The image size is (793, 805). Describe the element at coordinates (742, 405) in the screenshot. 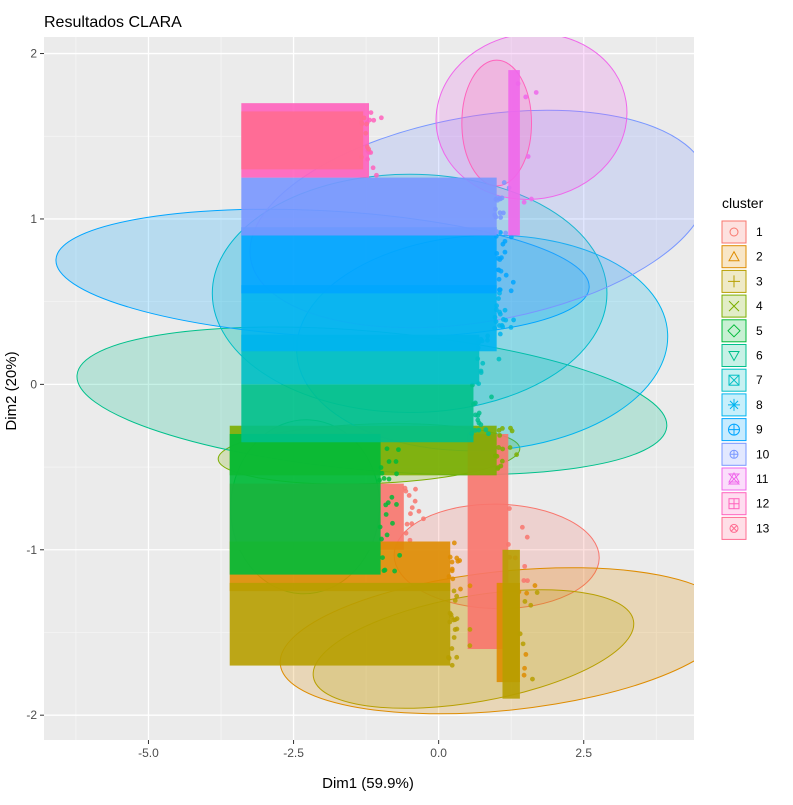

I see `legend-item-8: 8` at that location.